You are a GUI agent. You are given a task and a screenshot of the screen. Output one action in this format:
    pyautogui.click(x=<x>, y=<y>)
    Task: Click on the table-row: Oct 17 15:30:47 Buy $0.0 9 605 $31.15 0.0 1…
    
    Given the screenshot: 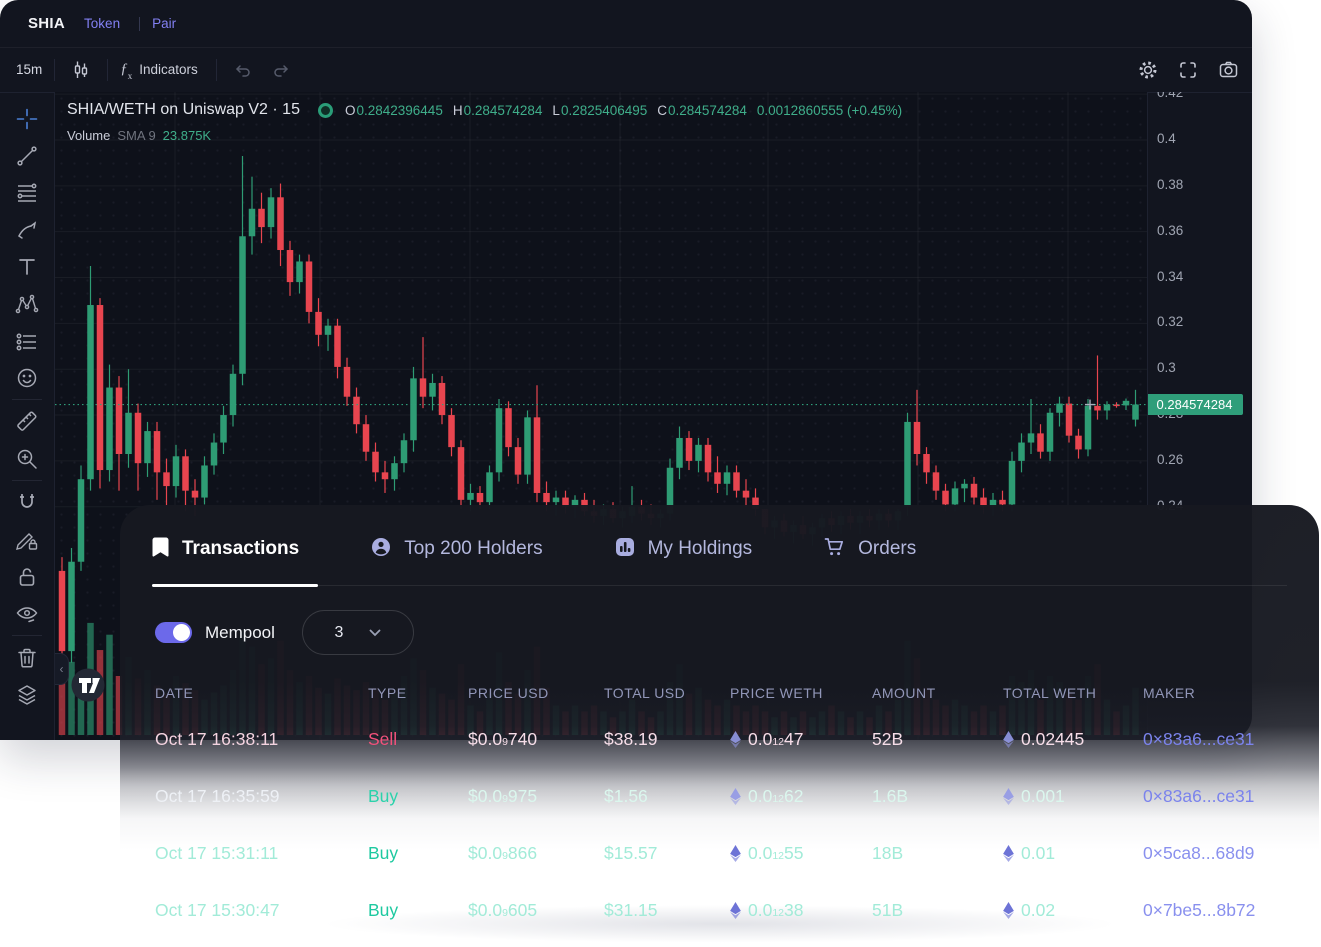 What is the action you would take?
    pyautogui.click(x=719, y=910)
    